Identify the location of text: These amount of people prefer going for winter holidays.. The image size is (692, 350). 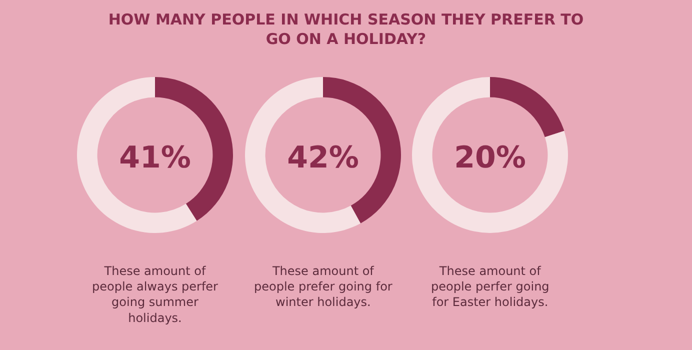
(323, 287).